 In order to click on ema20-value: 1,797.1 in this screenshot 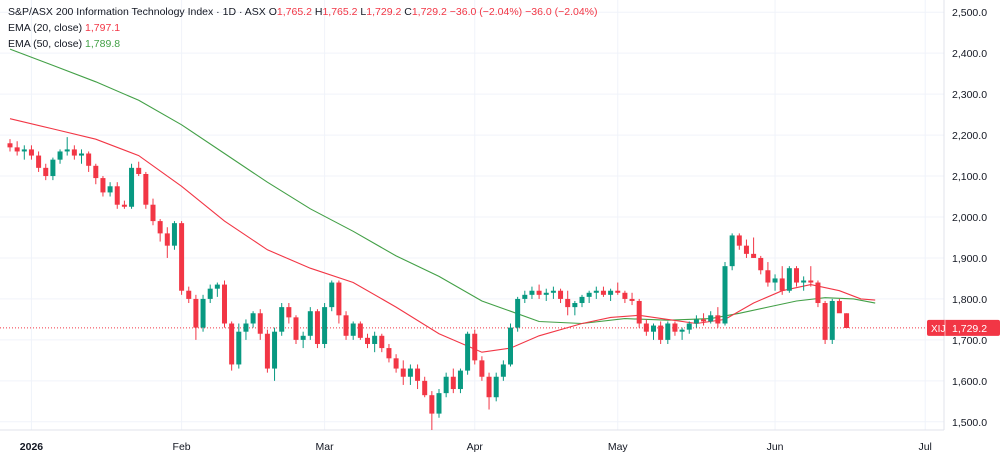, I will do `click(103, 28)`.